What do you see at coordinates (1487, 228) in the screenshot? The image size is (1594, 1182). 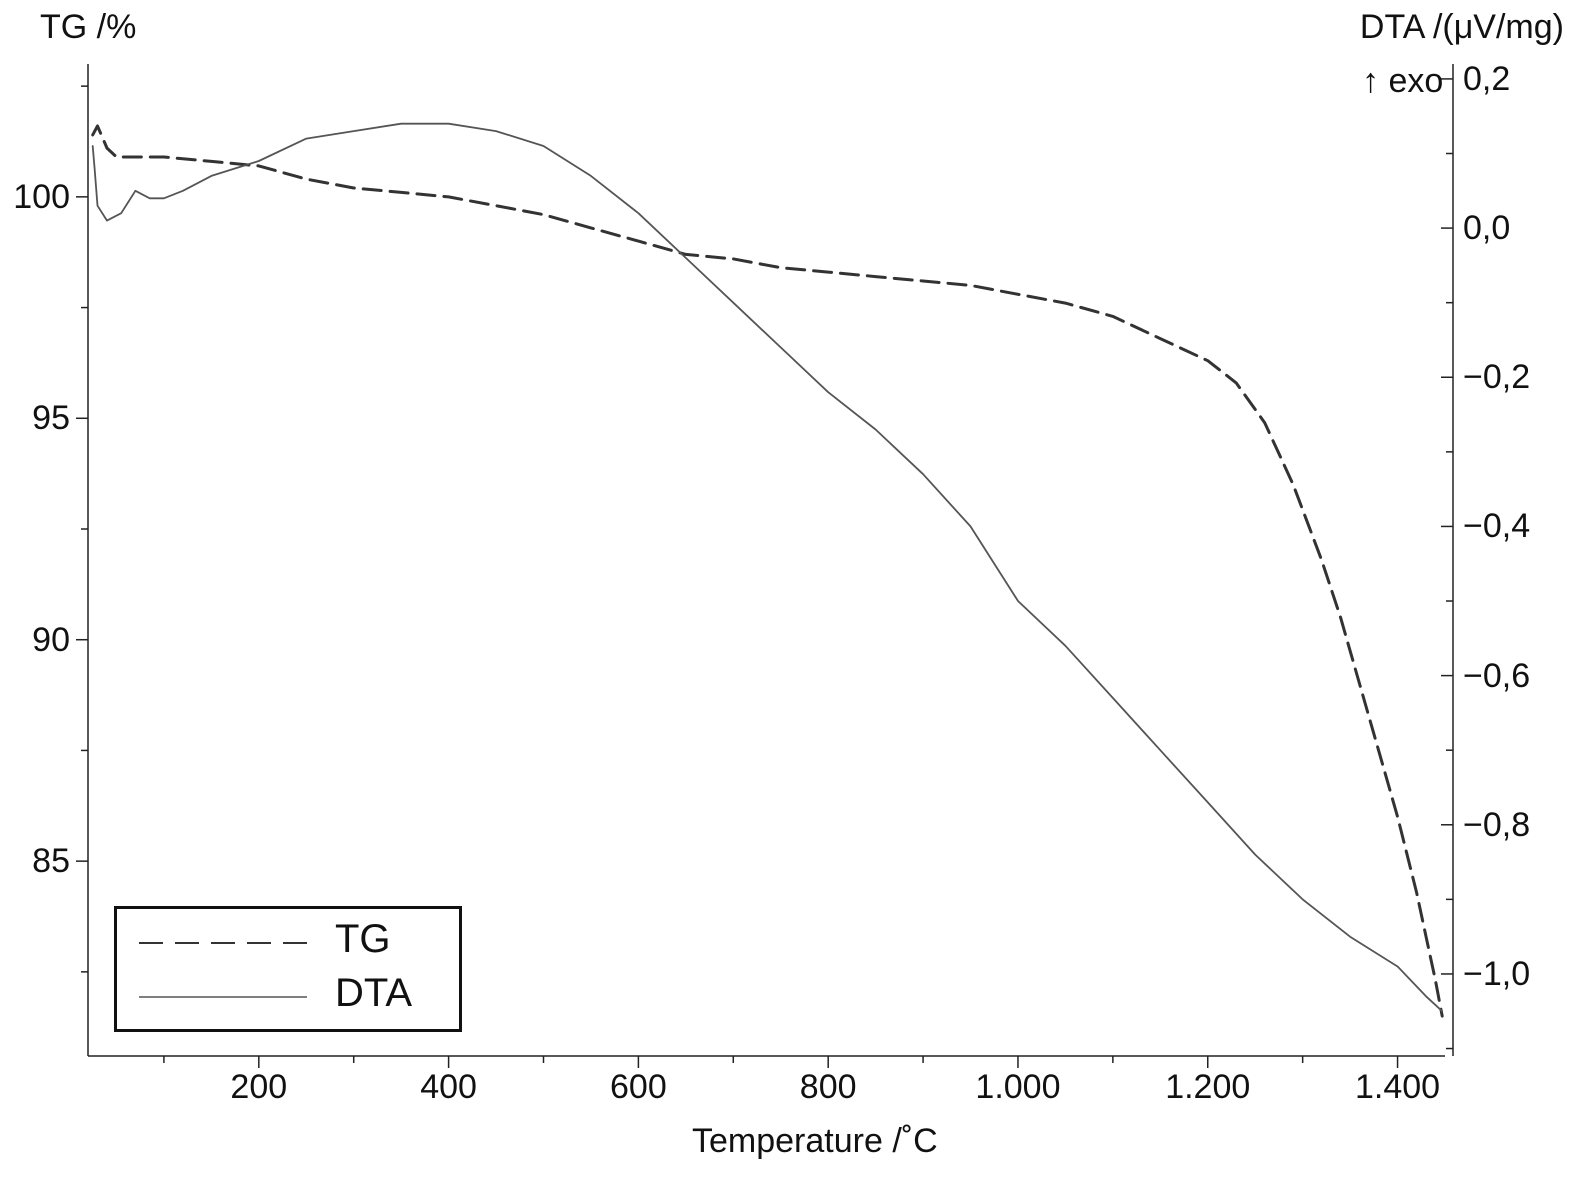 I see `right-tick-label: 0,0` at bounding box center [1487, 228].